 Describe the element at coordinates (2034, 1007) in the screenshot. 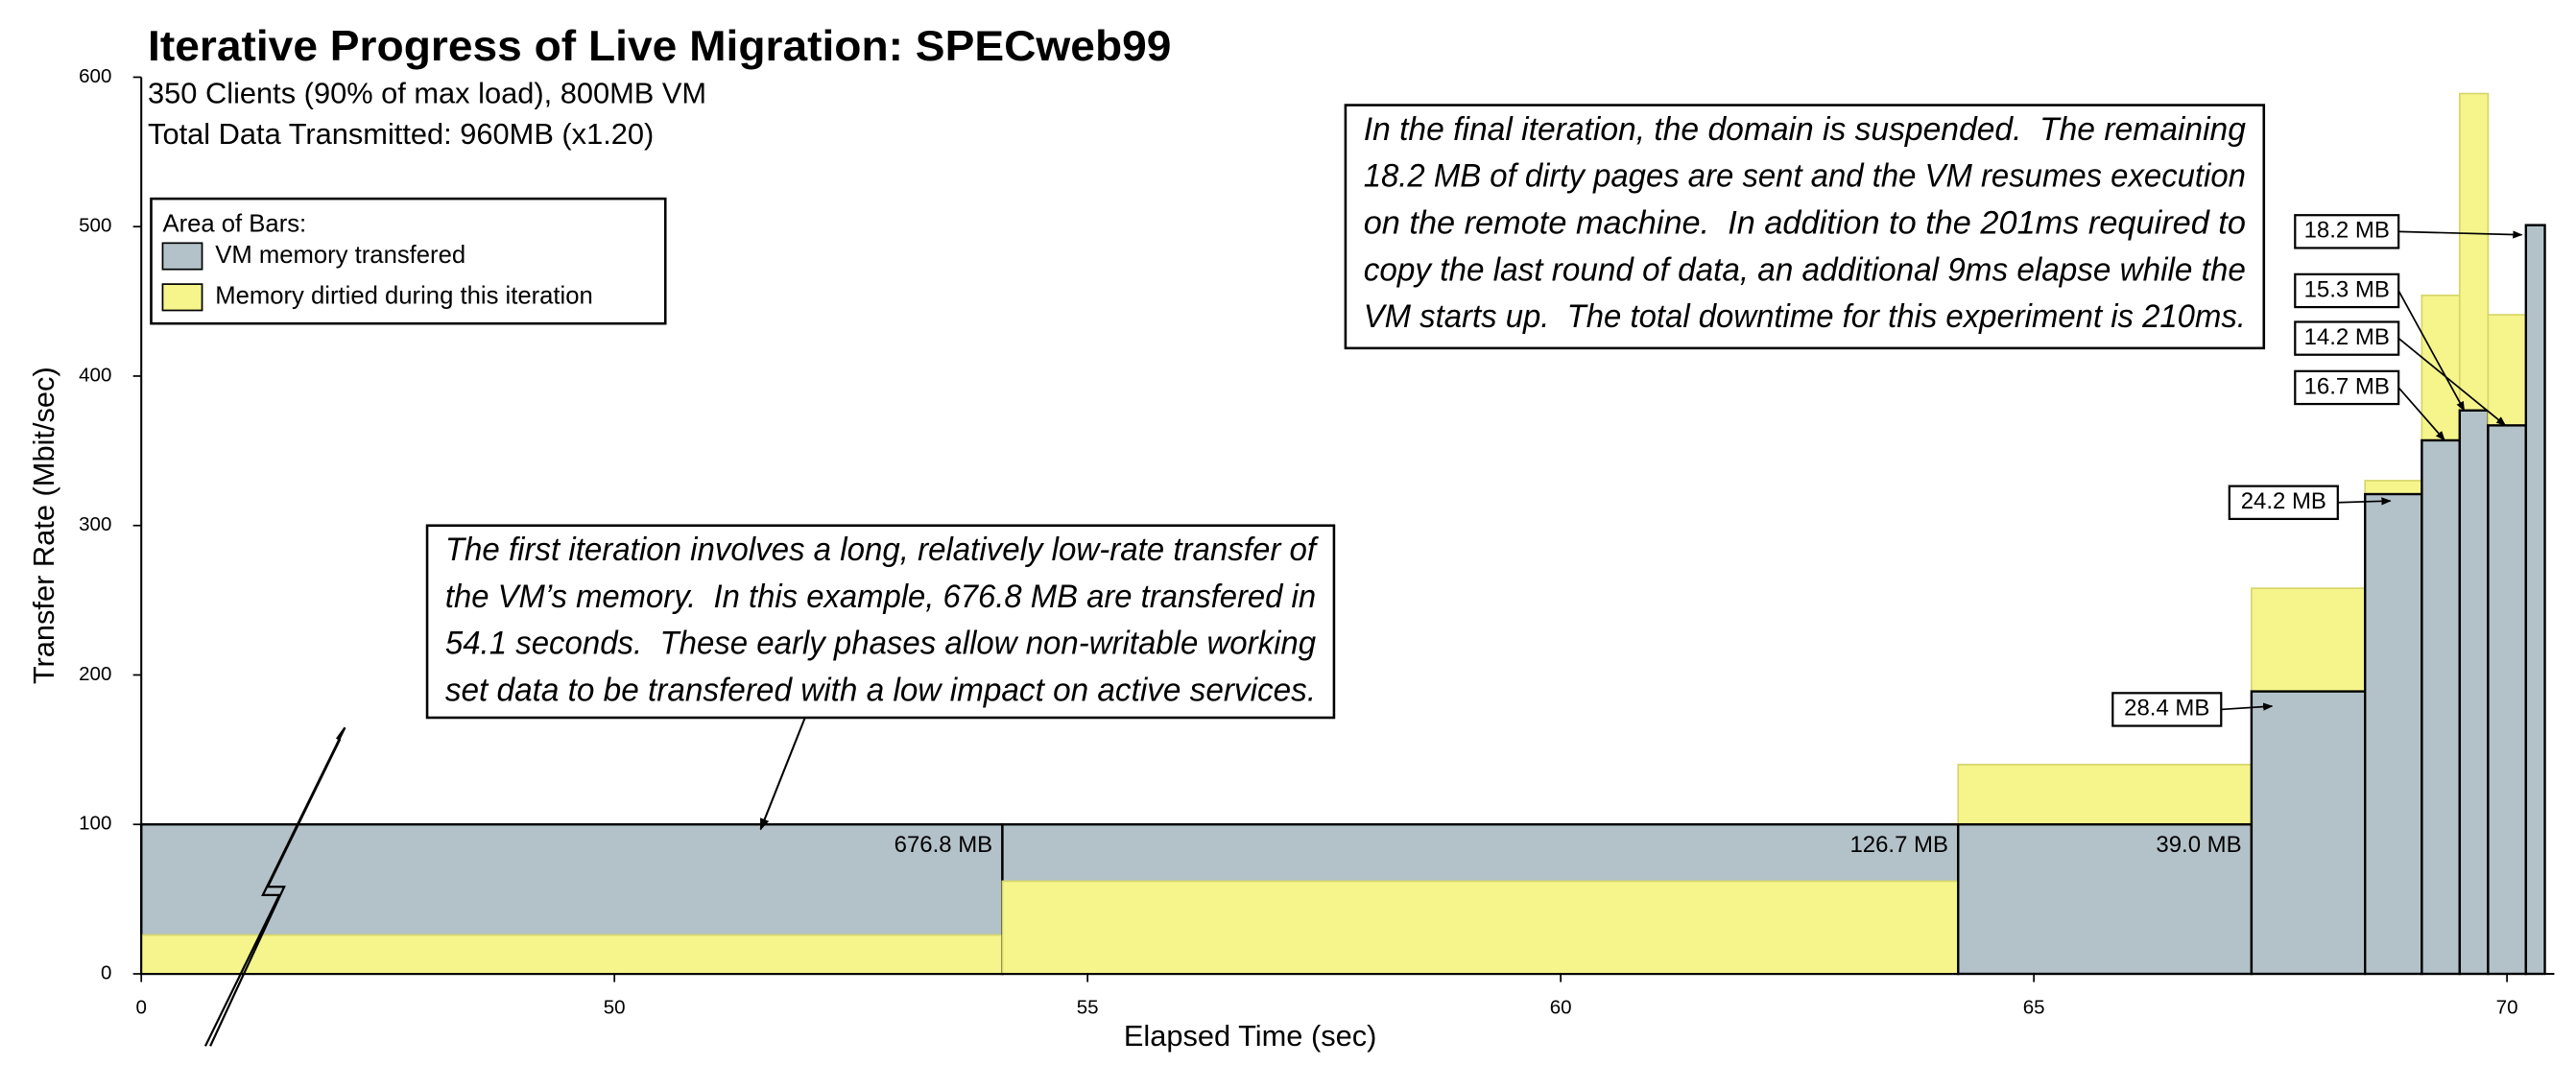

I see `x-tick-label: 65` at that location.